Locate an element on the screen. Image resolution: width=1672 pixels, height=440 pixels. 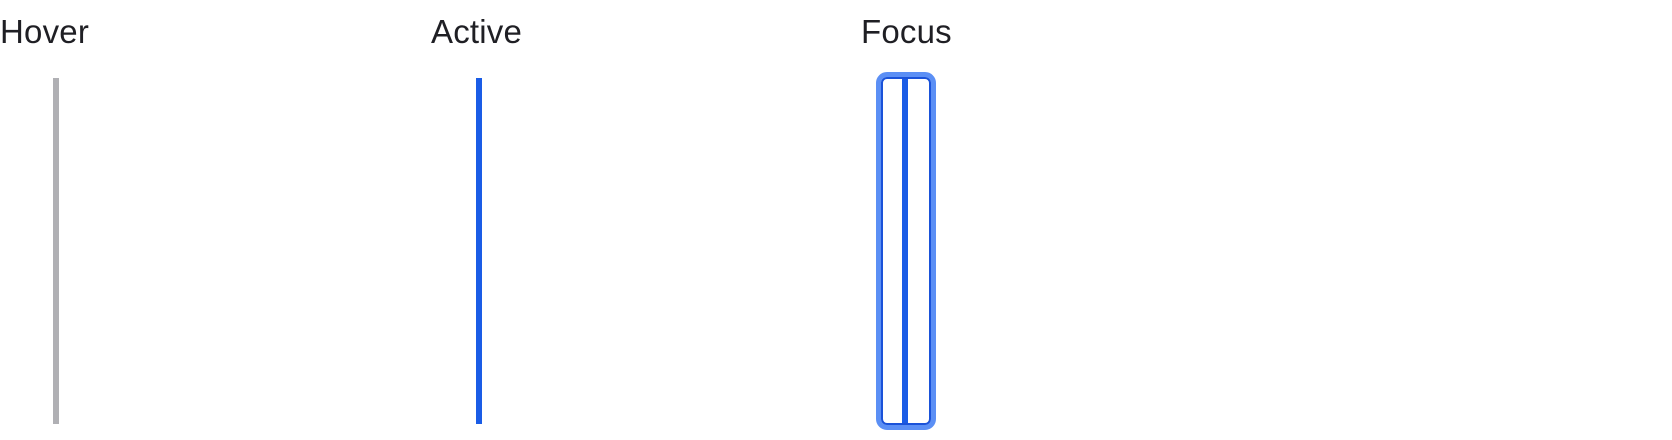
hover-state-label: Hover is located at coordinates (45, 31).